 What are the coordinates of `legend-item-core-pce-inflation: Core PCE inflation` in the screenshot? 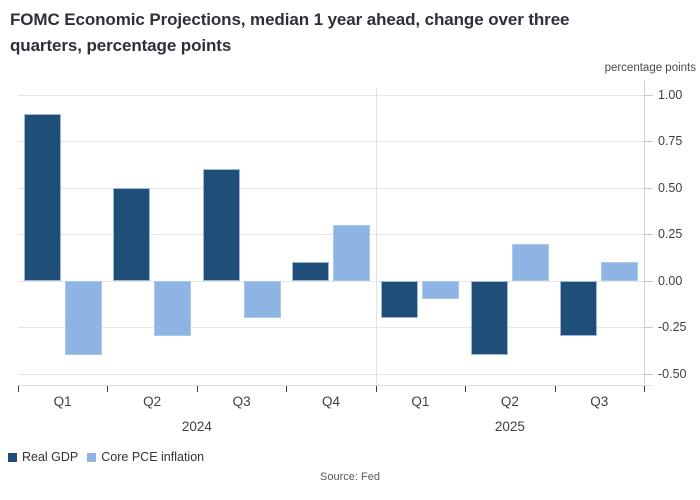 It's located at (145, 457).